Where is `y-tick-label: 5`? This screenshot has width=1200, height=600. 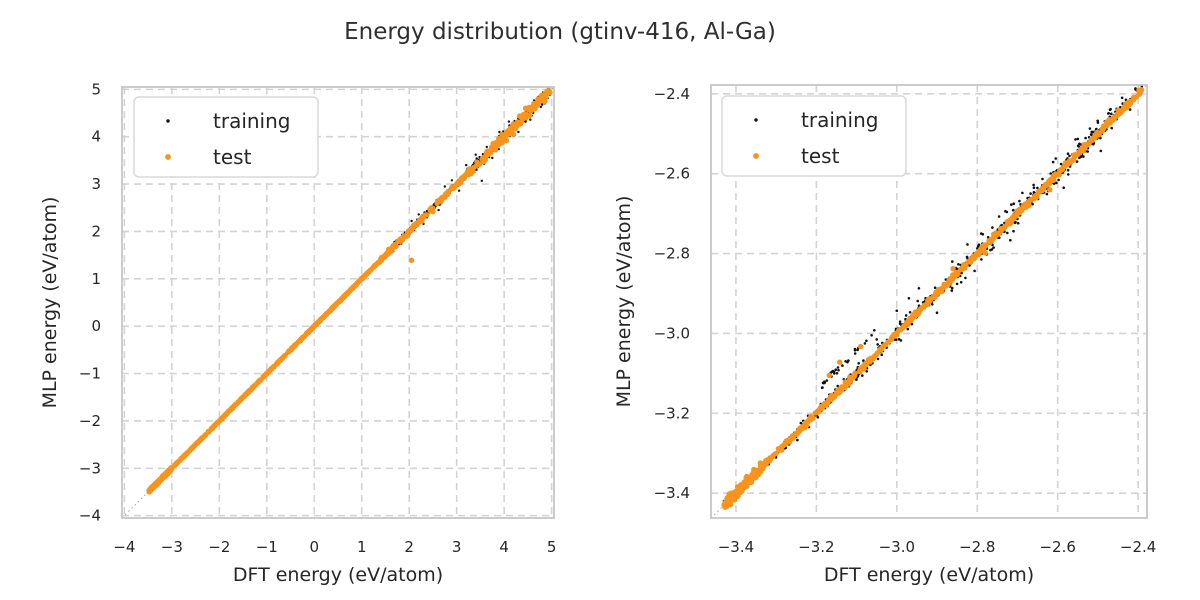
y-tick-label: 5 is located at coordinates (96, 89).